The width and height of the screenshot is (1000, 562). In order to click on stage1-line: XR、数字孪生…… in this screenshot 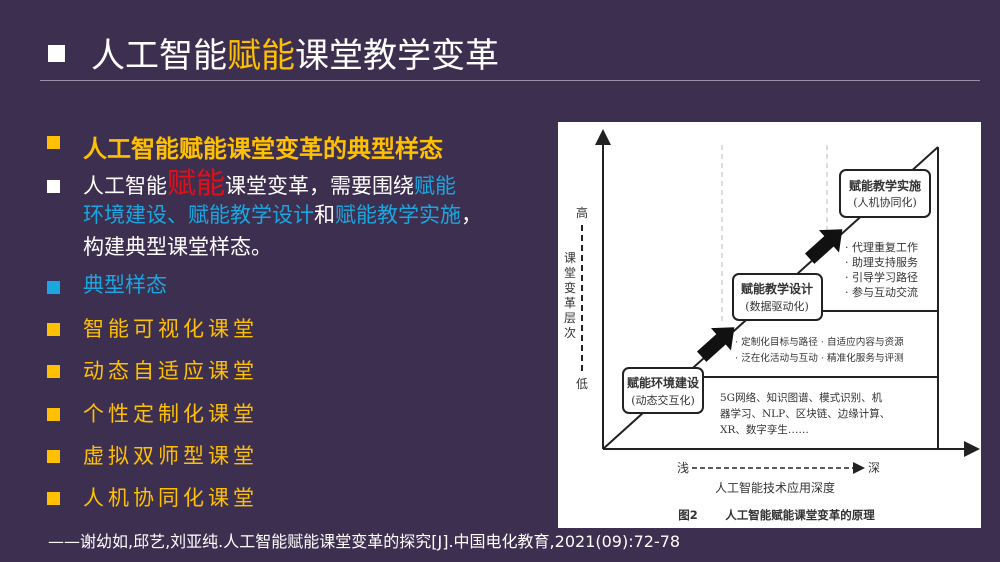, I will do `click(764, 429)`.